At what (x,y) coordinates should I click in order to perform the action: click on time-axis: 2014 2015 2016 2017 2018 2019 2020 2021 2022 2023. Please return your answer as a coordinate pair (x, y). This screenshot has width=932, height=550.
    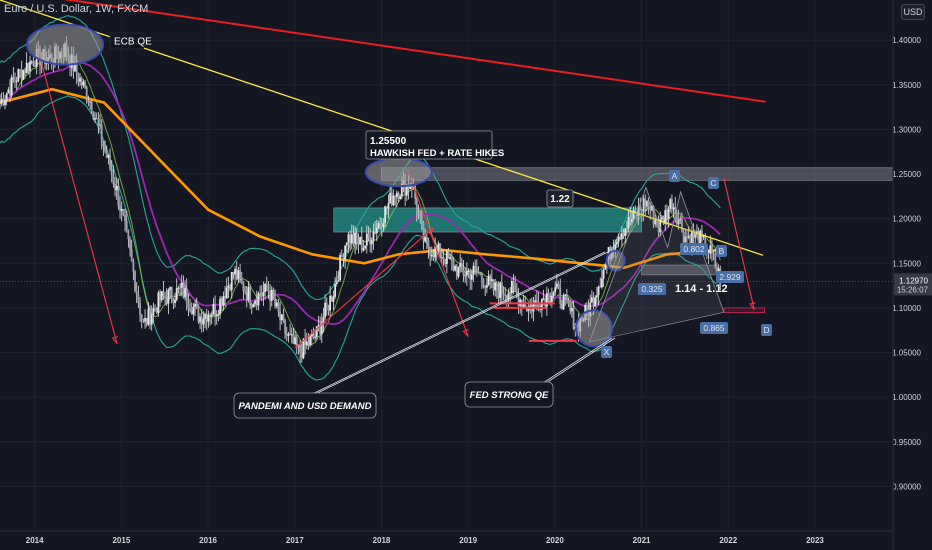
    Looking at the image, I should click on (446, 537).